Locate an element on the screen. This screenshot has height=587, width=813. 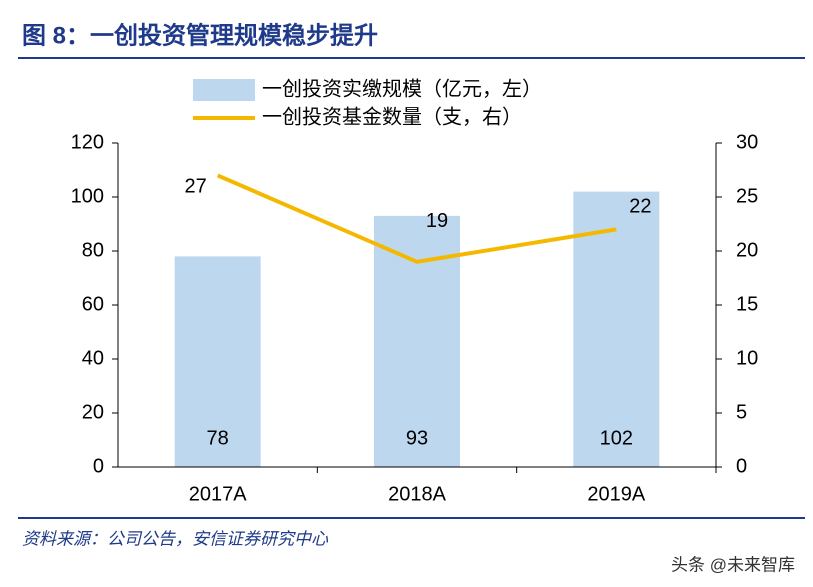
y-tick-label: 80 is located at coordinates (93, 250).